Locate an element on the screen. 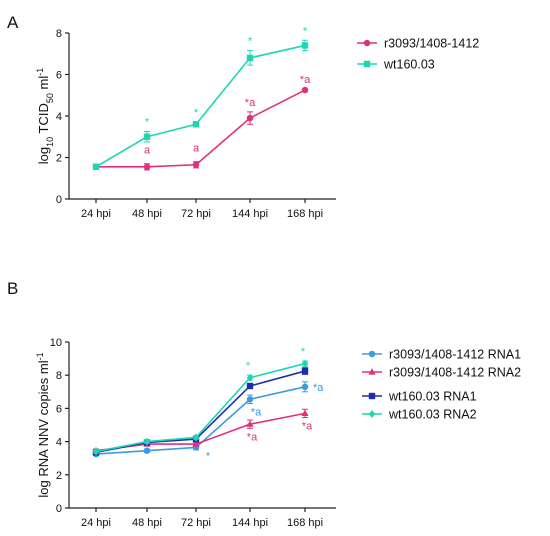 This screenshot has height=536, width=550. panel-label: B is located at coordinates (12, 288).